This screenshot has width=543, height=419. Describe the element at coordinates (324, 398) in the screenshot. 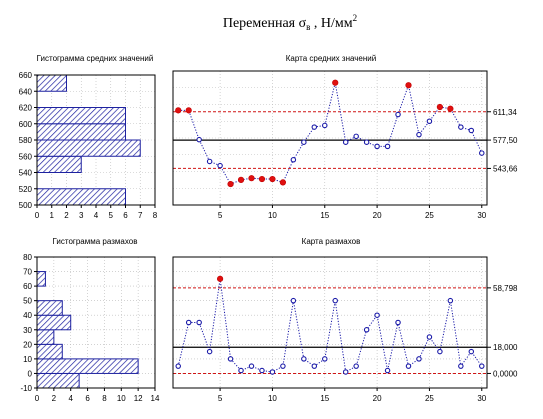

I see `ranges-xtick-label: 15` at that location.